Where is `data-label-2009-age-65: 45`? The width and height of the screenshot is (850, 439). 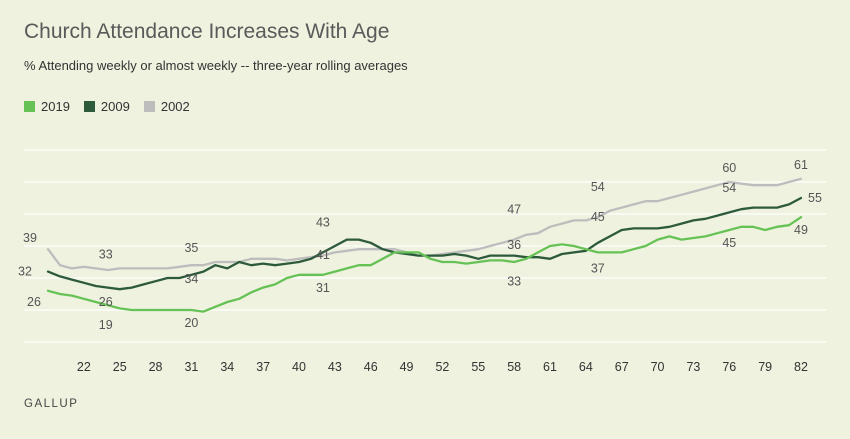 data-label-2009-age-65: 45 is located at coordinates (598, 217).